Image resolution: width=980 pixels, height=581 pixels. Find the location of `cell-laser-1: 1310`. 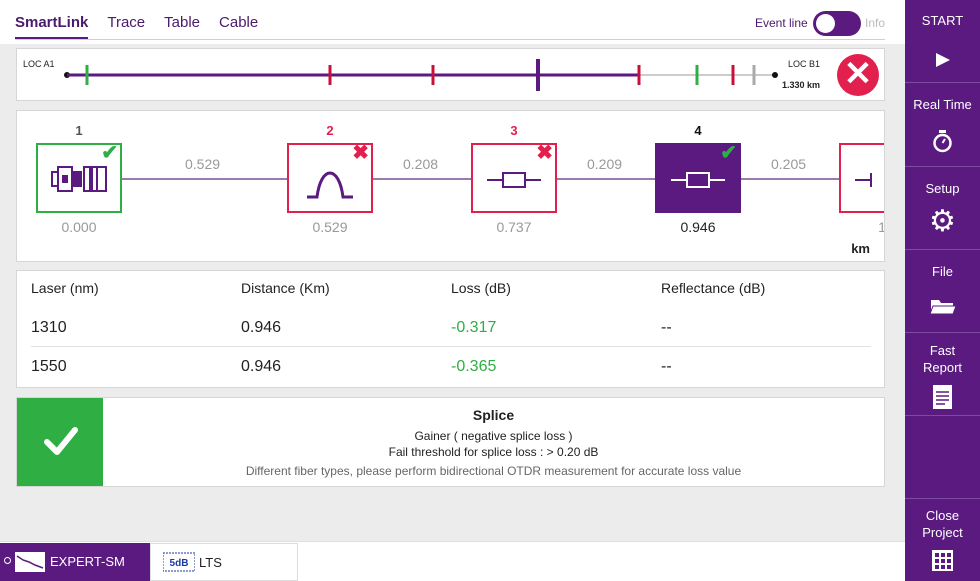

cell-laser-1: 1310 is located at coordinates (49, 327).